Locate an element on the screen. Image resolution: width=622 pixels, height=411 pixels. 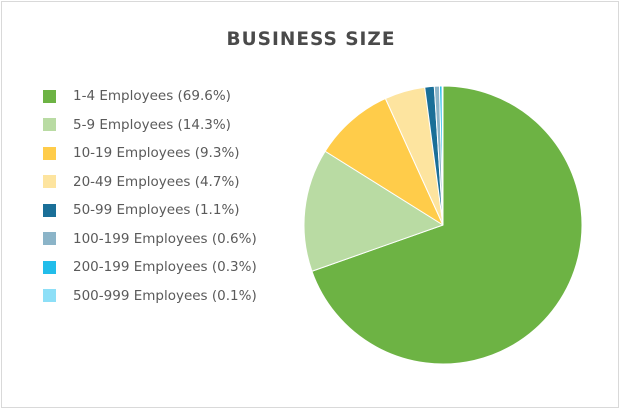
legend-item: 50-99 Employees (1.1%) is located at coordinates (141, 210).